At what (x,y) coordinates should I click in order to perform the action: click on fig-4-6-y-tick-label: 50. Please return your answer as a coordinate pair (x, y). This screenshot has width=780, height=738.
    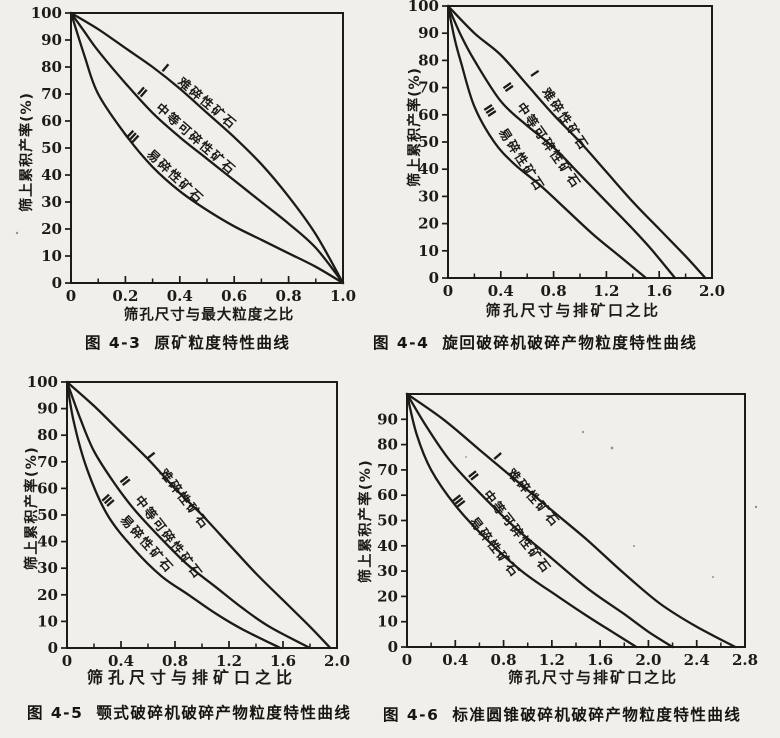
    Looking at the image, I should click on (387, 521).